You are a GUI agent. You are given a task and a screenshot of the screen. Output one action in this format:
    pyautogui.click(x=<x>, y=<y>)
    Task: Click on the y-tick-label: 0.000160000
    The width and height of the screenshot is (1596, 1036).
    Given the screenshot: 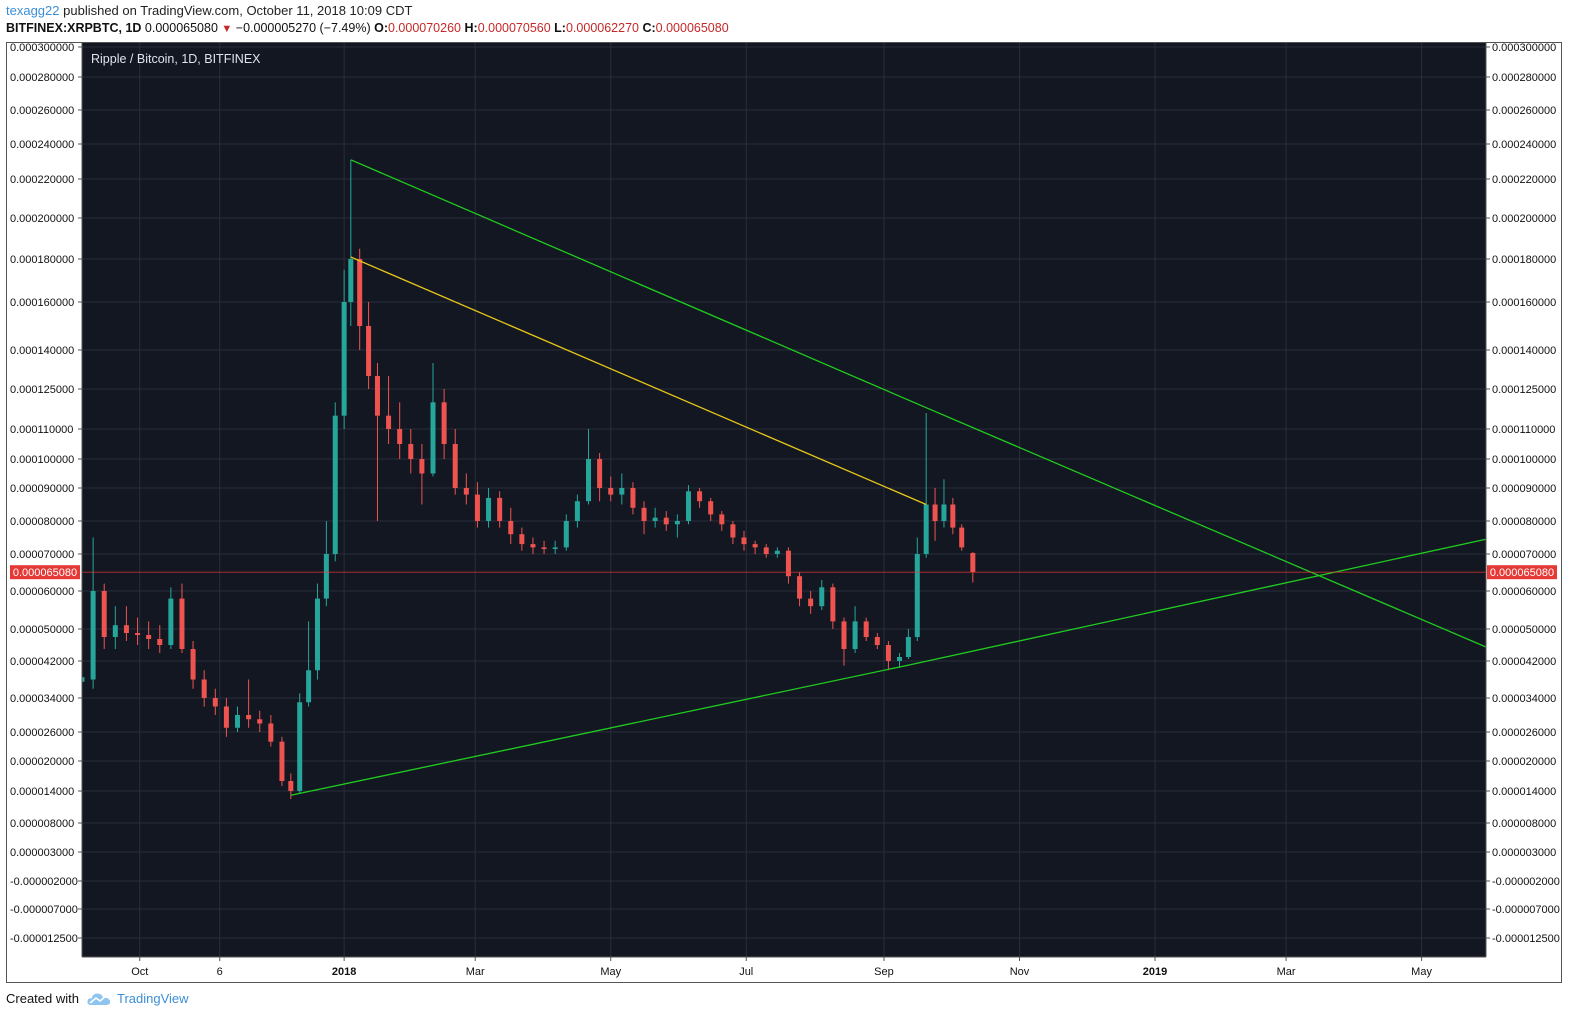 What is the action you would take?
    pyautogui.click(x=1524, y=303)
    